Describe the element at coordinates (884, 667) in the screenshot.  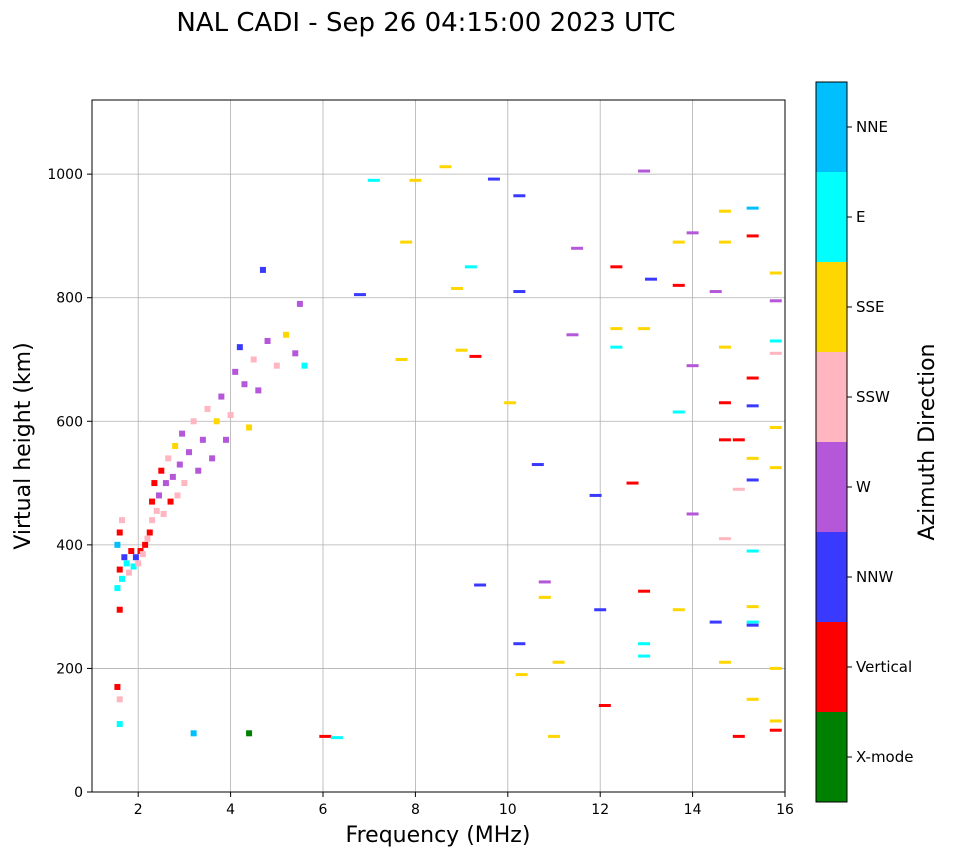
I see `colorbar-tick-label: Vertical` at that location.